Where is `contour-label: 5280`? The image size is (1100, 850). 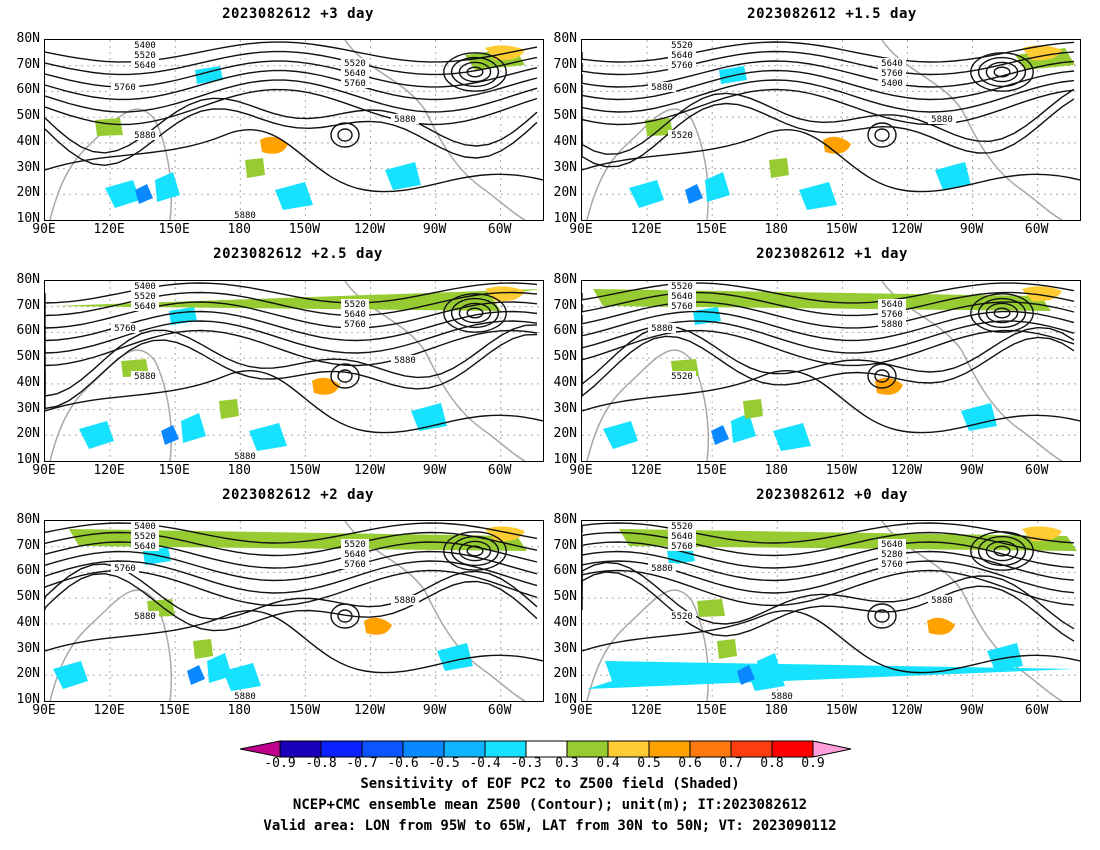 contour-label: 5280 is located at coordinates (892, 555).